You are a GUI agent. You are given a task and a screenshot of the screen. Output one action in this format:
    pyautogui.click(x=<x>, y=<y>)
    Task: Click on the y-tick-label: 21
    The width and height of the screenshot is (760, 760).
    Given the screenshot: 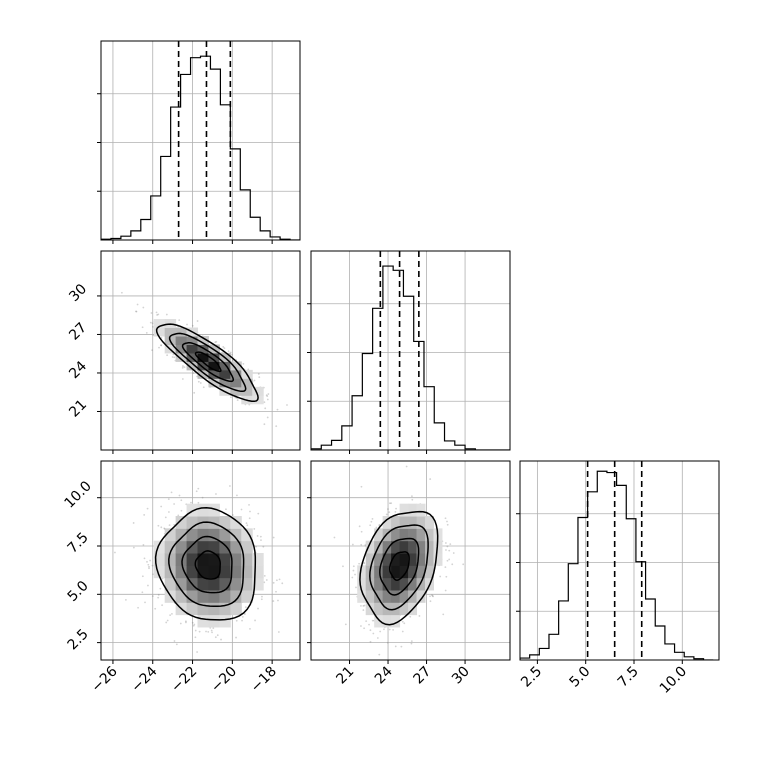 What is the action you would take?
    pyautogui.click(x=78, y=409)
    